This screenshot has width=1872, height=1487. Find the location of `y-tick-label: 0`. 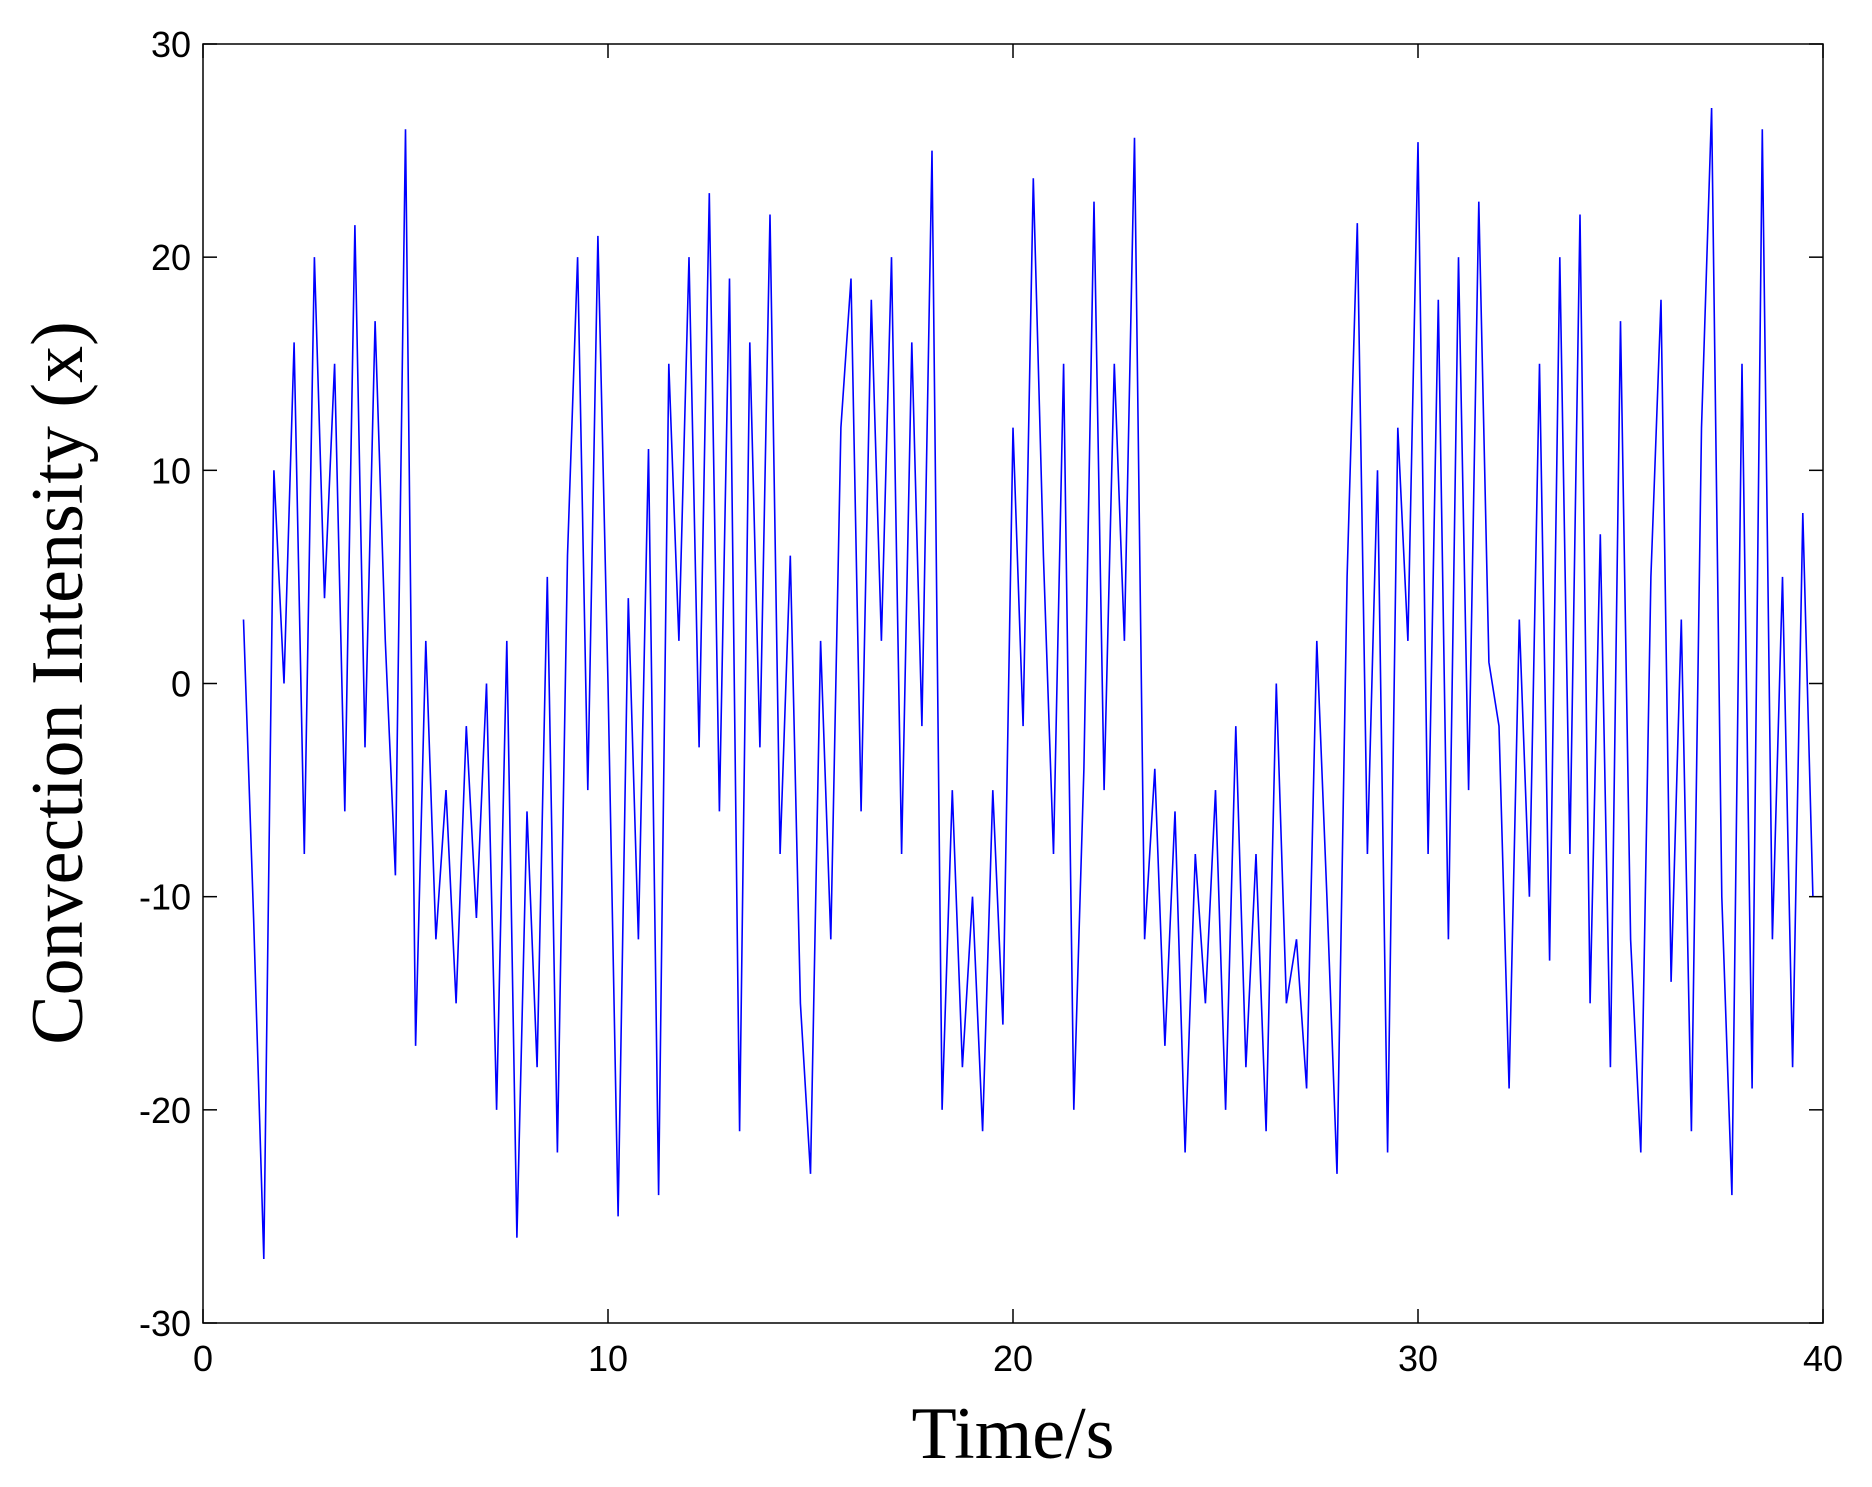

y-tick-label: 0 is located at coordinates (181, 684).